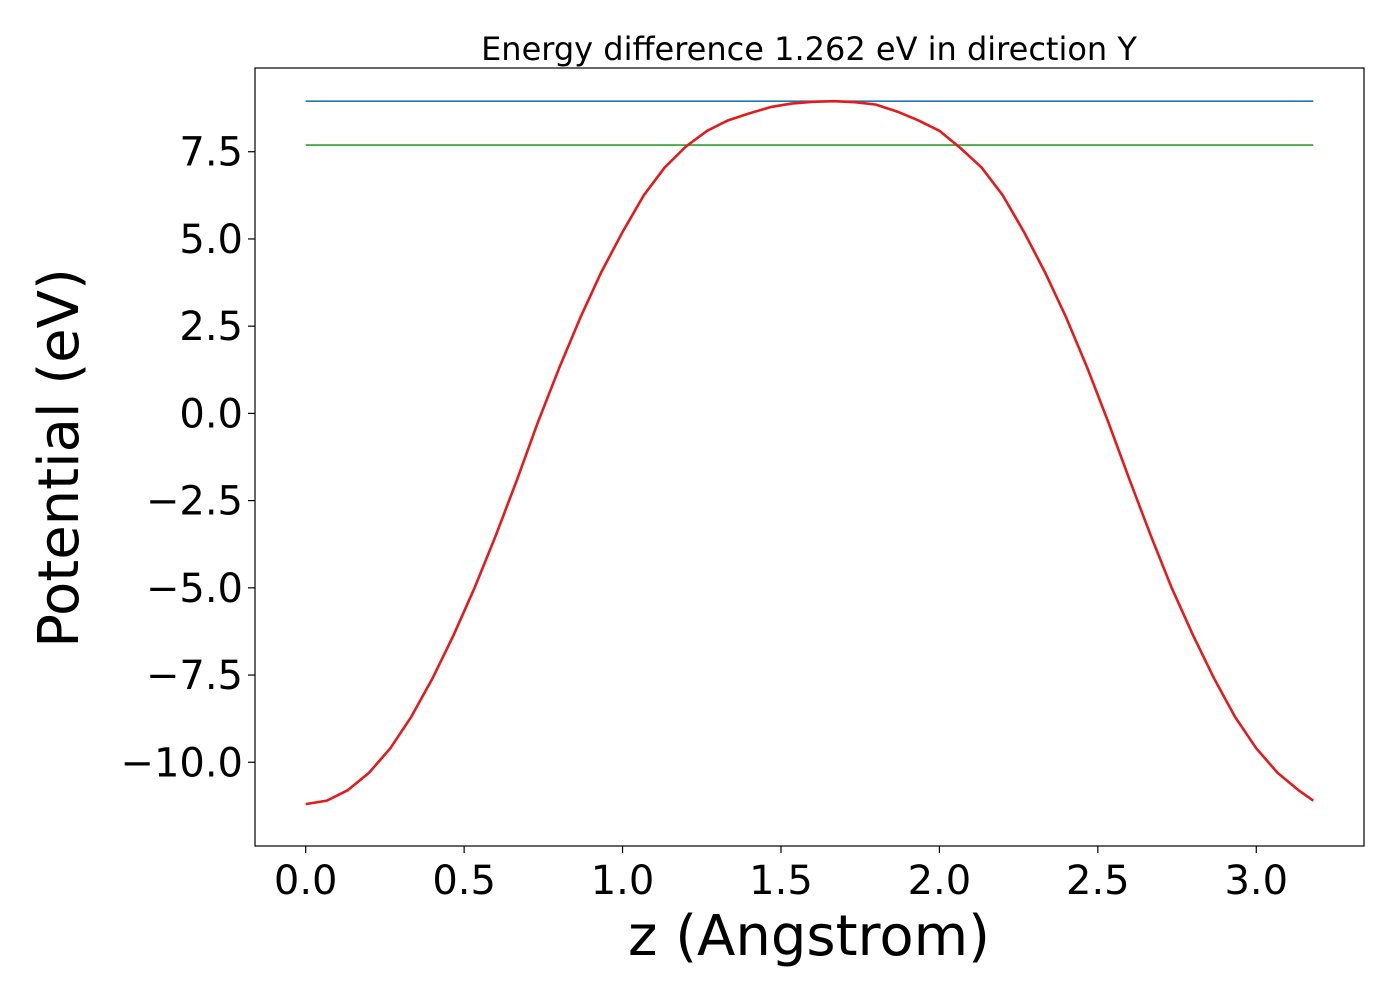  What do you see at coordinates (623, 881) in the screenshot?
I see `x-tick-label: 1.0` at bounding box center [623, 881].